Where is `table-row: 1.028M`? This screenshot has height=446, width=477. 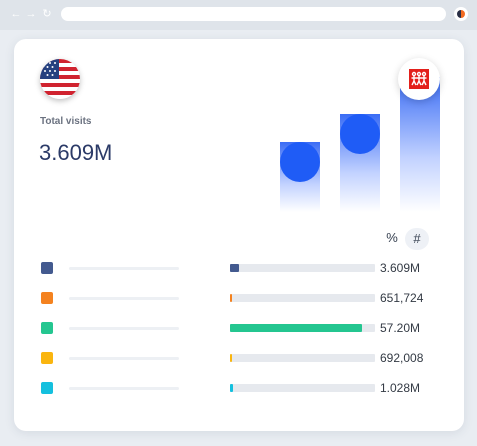
table-row: 1.028M is located at coordinates (239, 389).